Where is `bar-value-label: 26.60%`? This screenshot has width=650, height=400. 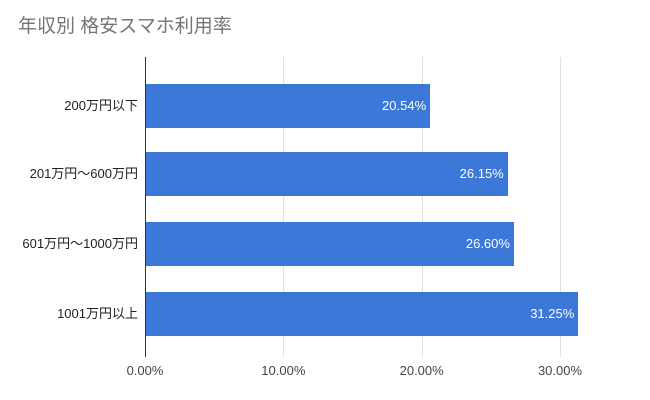 bar-value-label: 26.60% is located at coordinates (487, 243).